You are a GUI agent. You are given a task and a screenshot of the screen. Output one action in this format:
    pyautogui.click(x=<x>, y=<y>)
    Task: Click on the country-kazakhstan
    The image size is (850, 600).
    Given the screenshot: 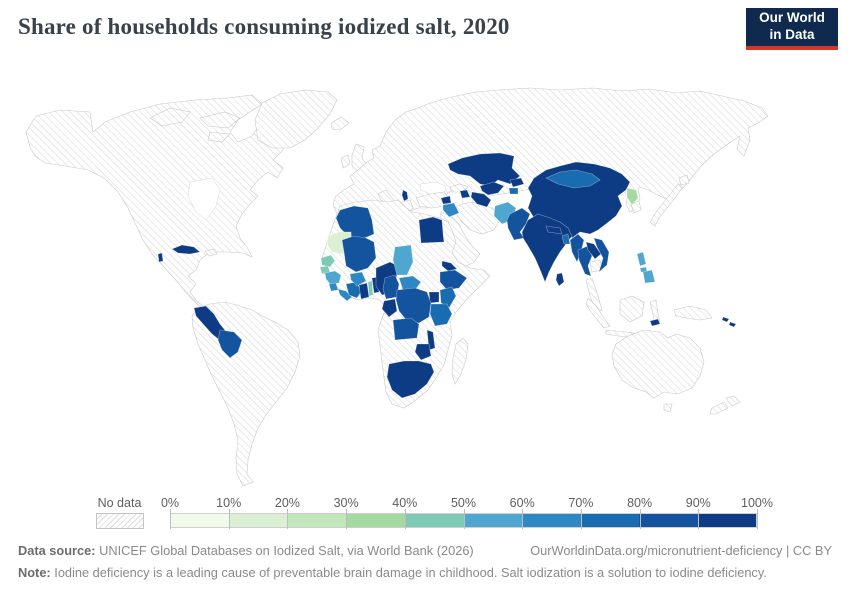 What is the action you would take?
    pyautogui.click(x=484, y=169)
    